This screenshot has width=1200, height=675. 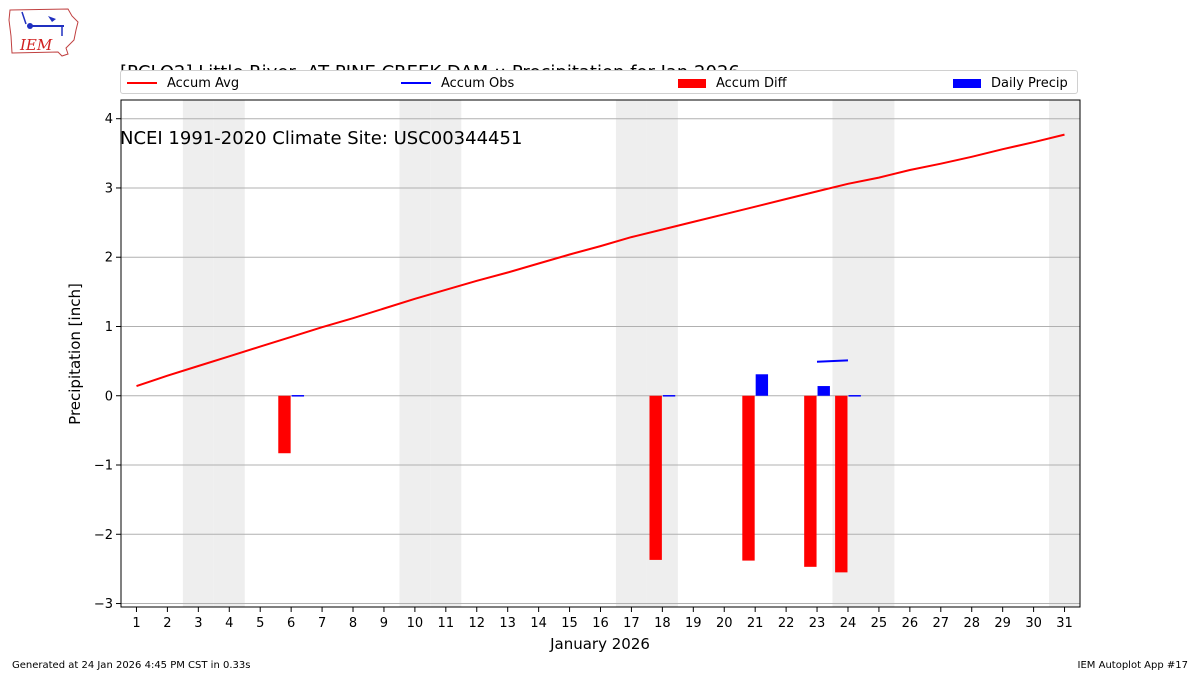 I want to click on x-tick-label-2: 2, so click(x=167, y=623).